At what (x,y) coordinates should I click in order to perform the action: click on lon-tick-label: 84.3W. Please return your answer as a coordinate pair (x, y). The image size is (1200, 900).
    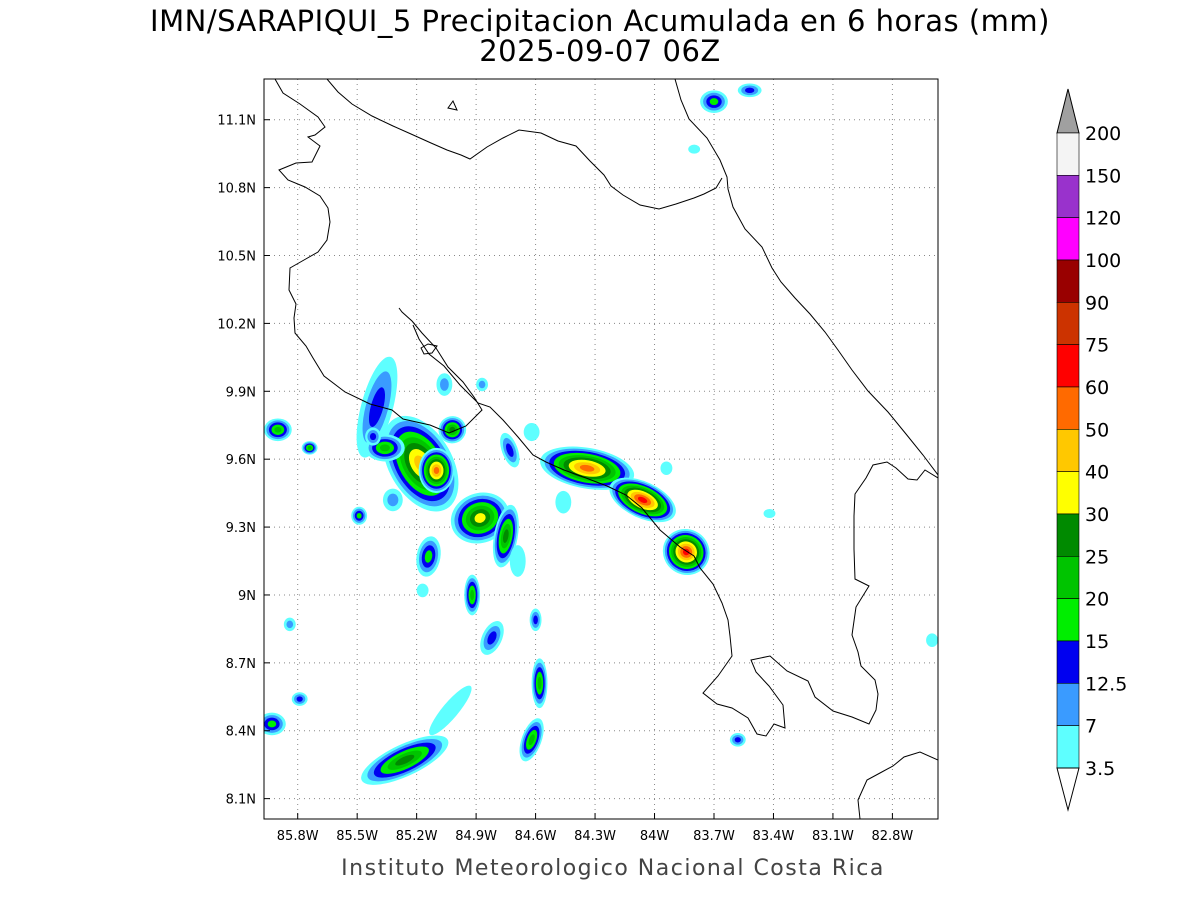
    Looking at the image, I should click on (595, 836).